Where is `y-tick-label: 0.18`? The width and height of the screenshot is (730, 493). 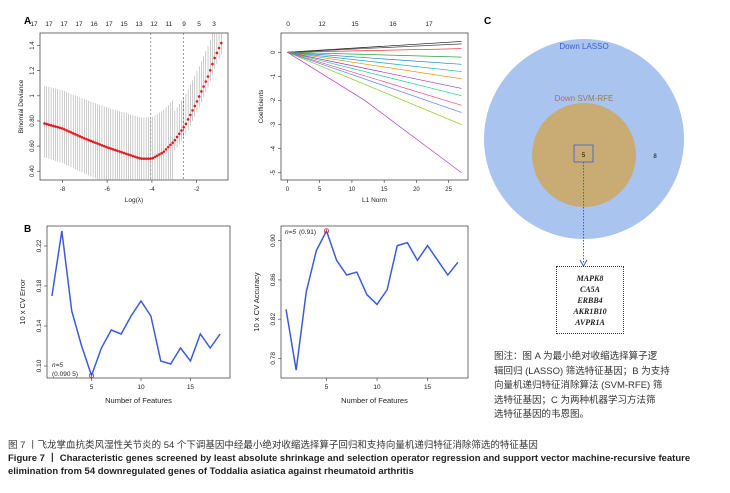 y-tick-label: 0.18 is located at coordinates (39, 285).